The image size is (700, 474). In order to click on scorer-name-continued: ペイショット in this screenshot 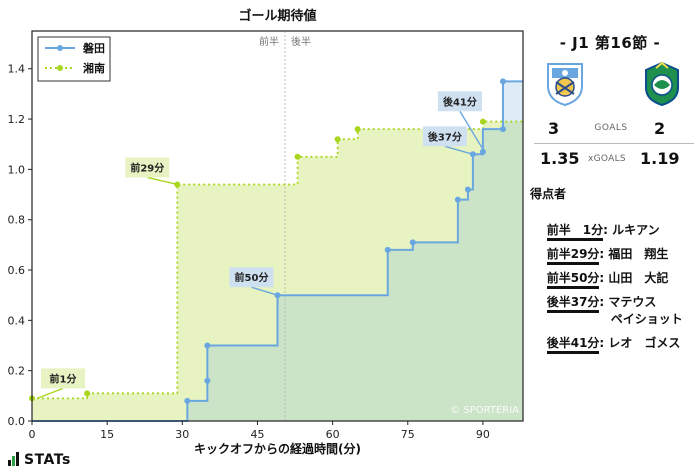, I will do `click(638, 319)`.